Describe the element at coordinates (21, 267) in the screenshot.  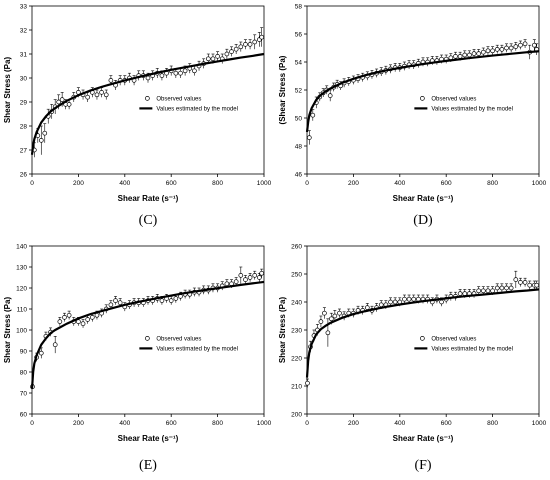
I see `y-tick-label: 130` at that location.